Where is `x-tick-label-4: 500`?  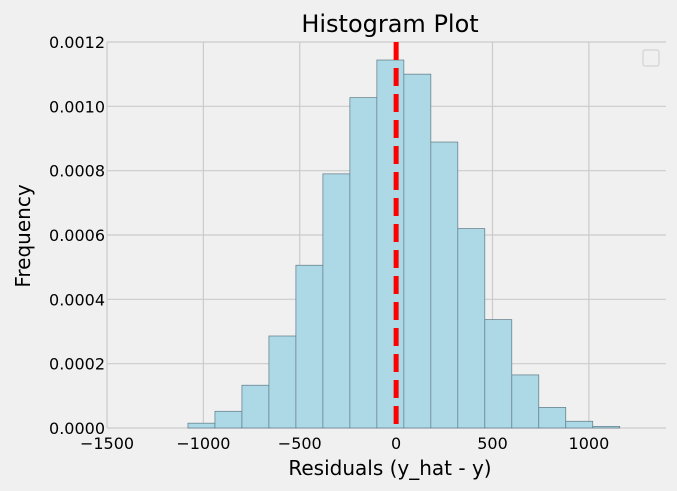
x-tick-label-4: 500 is located at coordinates (492, 443).